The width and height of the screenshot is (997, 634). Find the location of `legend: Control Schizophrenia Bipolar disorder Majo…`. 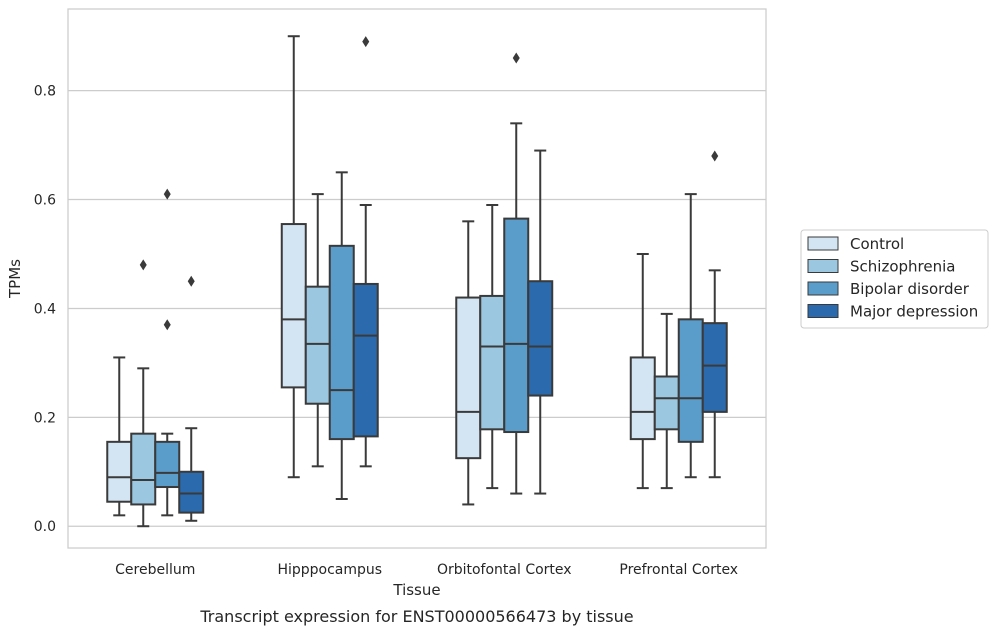

legend: Control Schizophrenia Bipolar disorder Majo… is located at coordinates (894, 279).